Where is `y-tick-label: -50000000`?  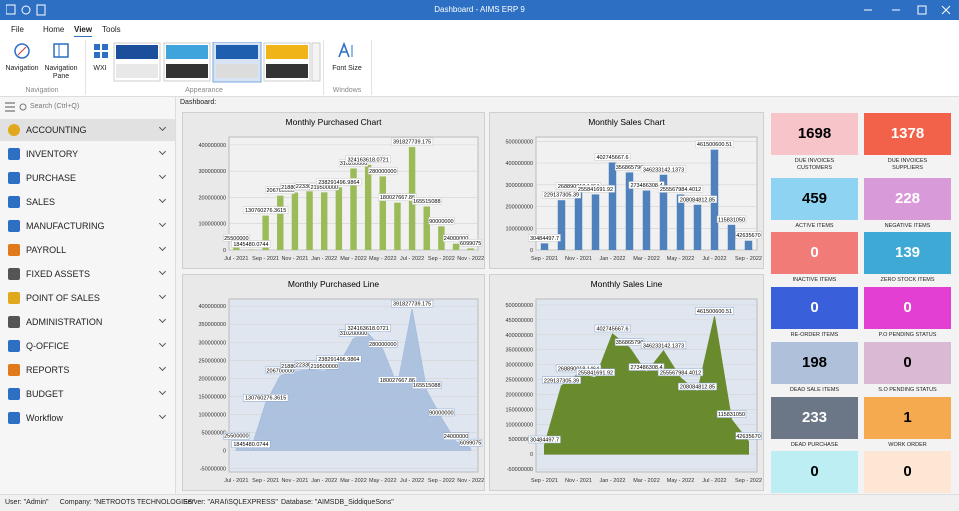
y-tick-label: -50000000 is located at coordinates (520, 470).